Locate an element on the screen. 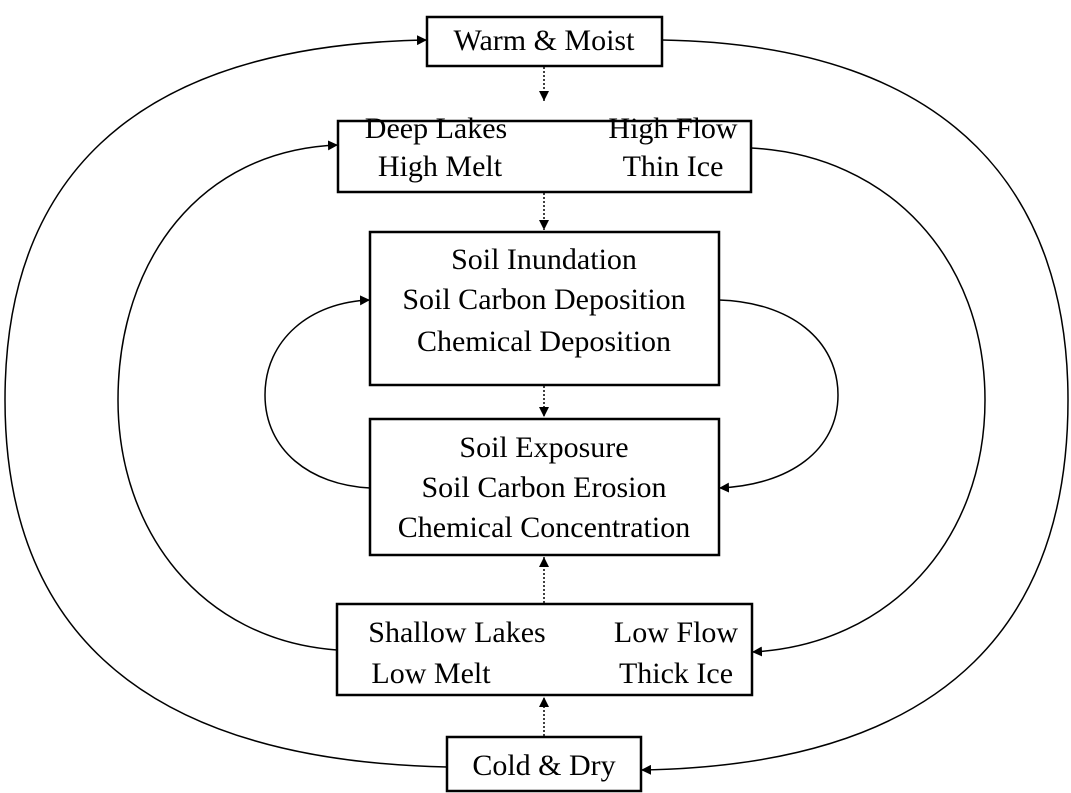 The height and width of the screenshot is (793, 1071). inundation-box is located at coordinates (544, 308).